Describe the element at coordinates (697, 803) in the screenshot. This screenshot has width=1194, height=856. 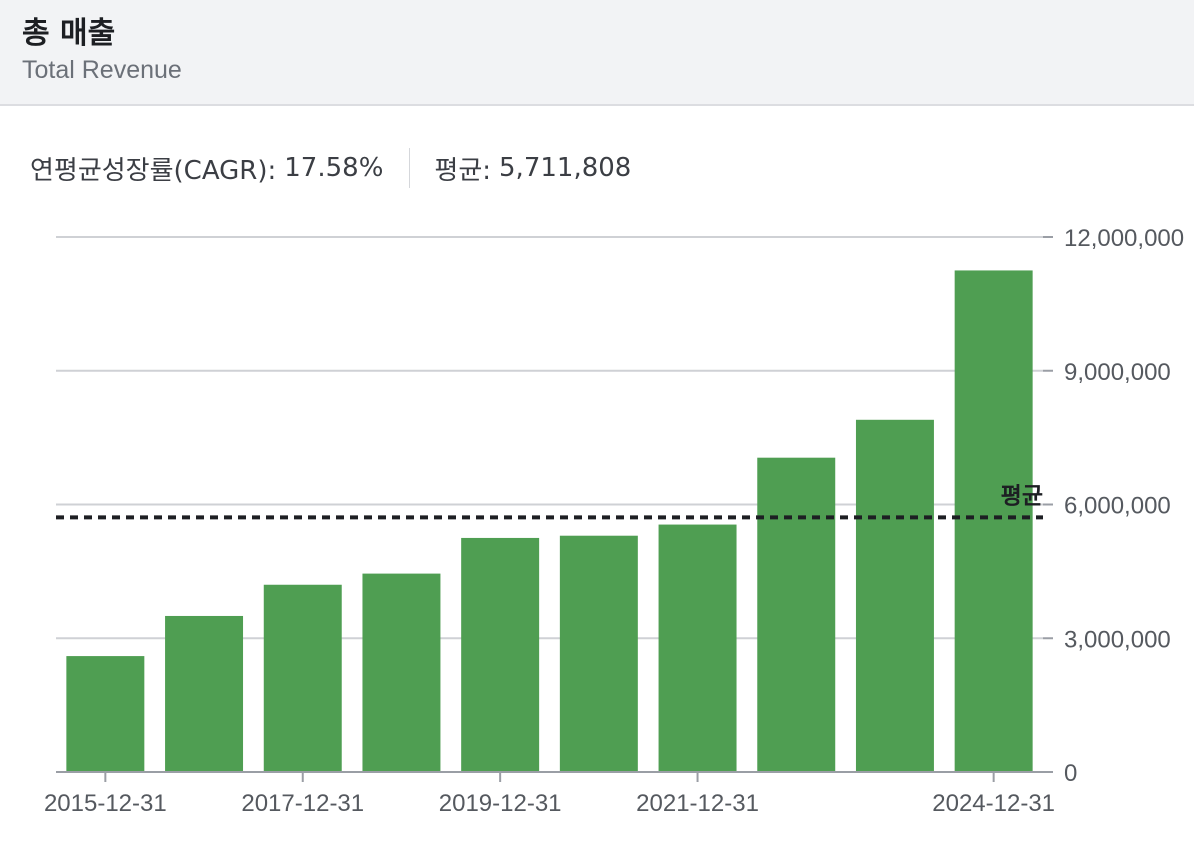
I see `x-tick-label: 2021-12-31` at that location.